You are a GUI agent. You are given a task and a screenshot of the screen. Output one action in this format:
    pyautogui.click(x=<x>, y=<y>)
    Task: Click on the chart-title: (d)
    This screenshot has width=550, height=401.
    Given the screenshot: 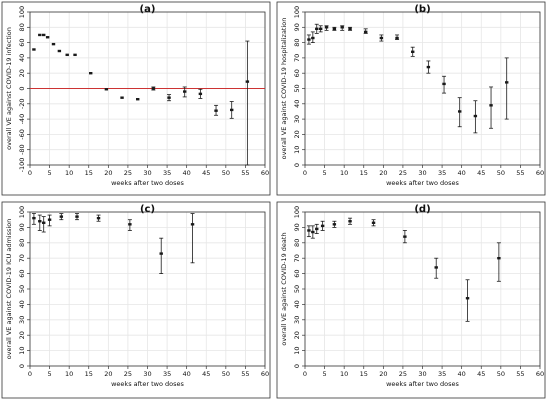 What is the action you would take?
    pyautogui.click(x=422, y=209)
    